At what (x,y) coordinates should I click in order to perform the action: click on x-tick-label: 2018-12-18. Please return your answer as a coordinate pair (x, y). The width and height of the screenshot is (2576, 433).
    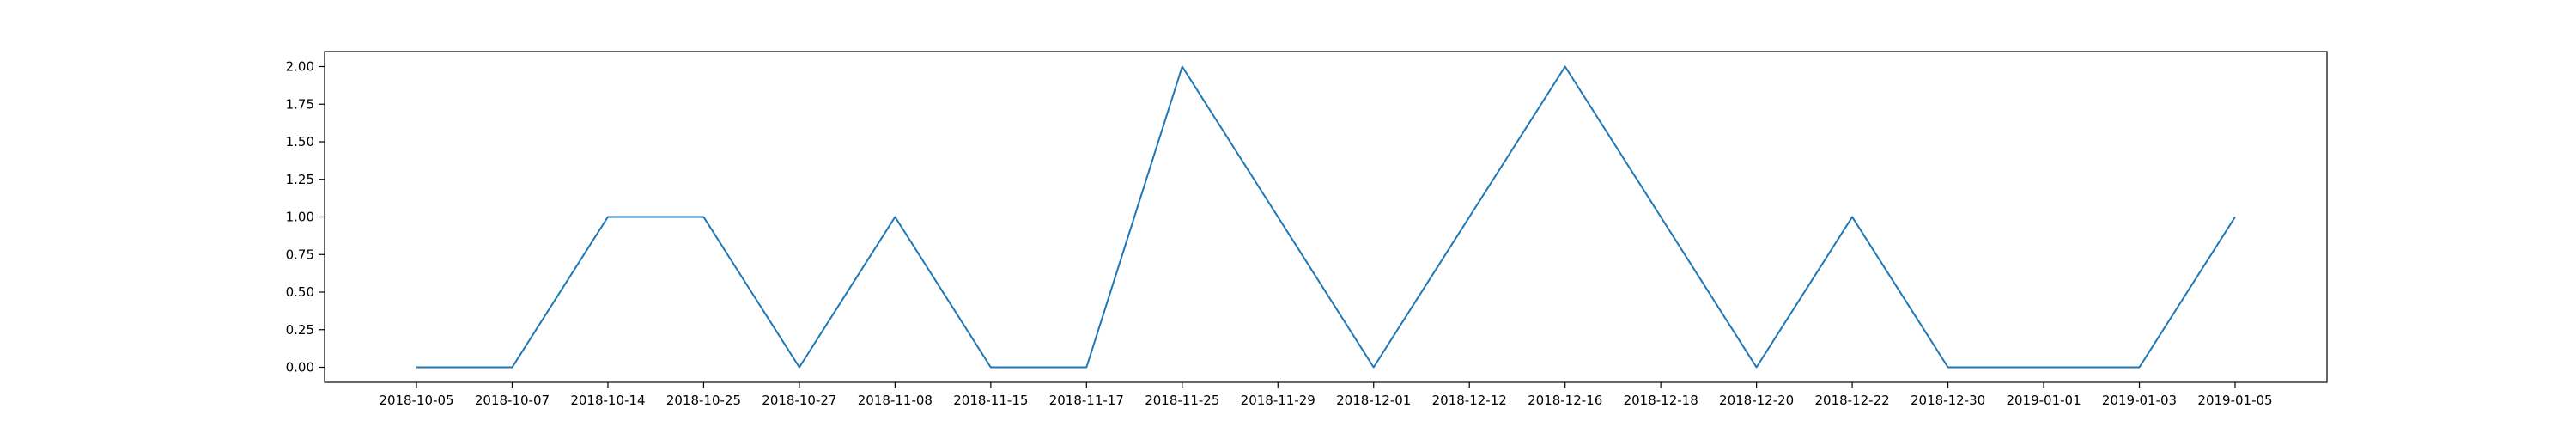
    Looking at the image, I should click on (1661, 400).